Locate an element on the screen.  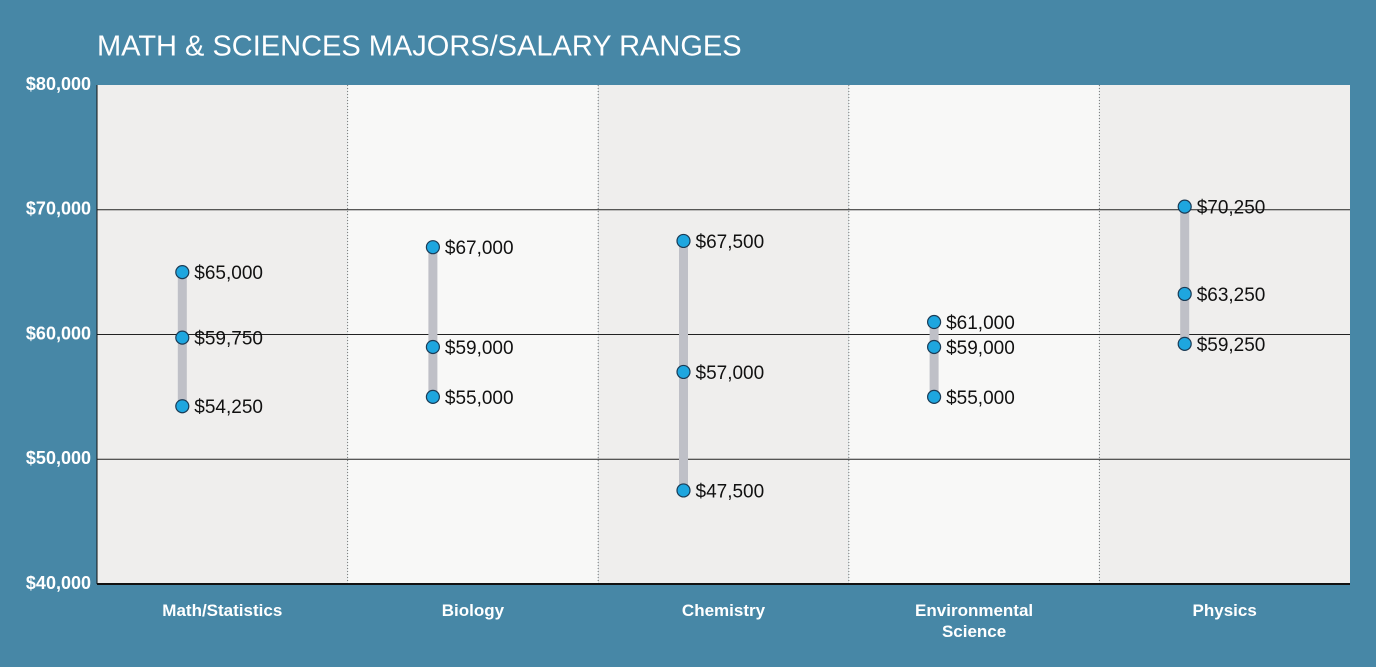
value-label: $61,000 is located at coordinates (980, 323).